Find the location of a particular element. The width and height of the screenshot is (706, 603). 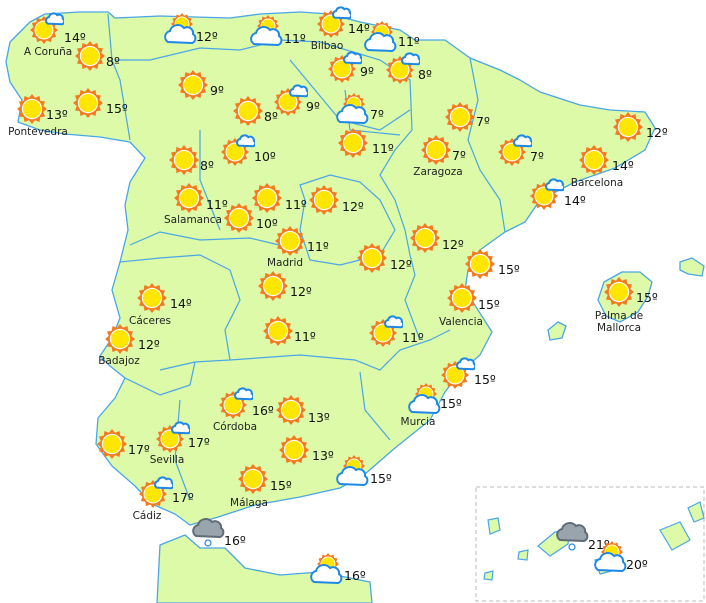

weather-station: 14º is located at coordinates (558, 194).